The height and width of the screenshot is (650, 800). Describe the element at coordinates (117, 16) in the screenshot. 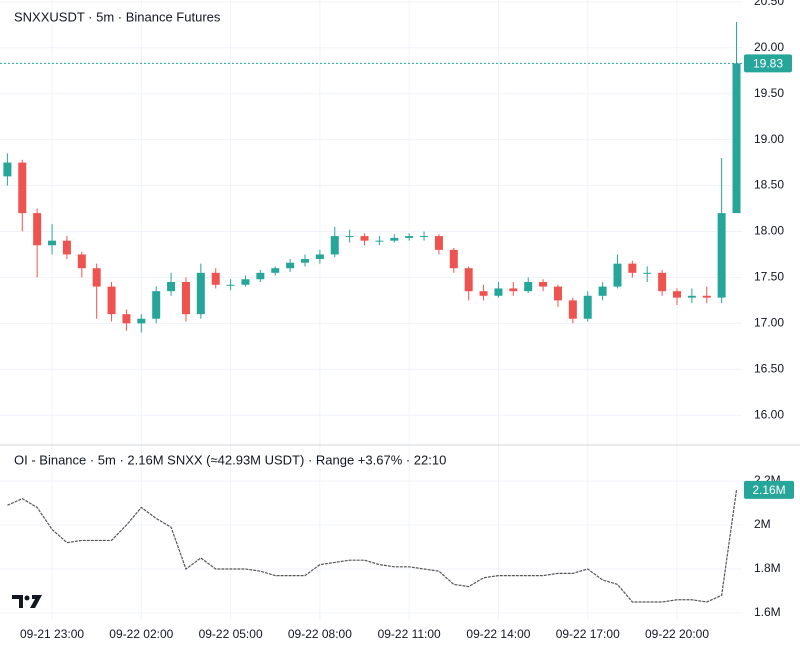

I see `chart-title: SNXXUSDT · 5m · Binance Futures` at that location.